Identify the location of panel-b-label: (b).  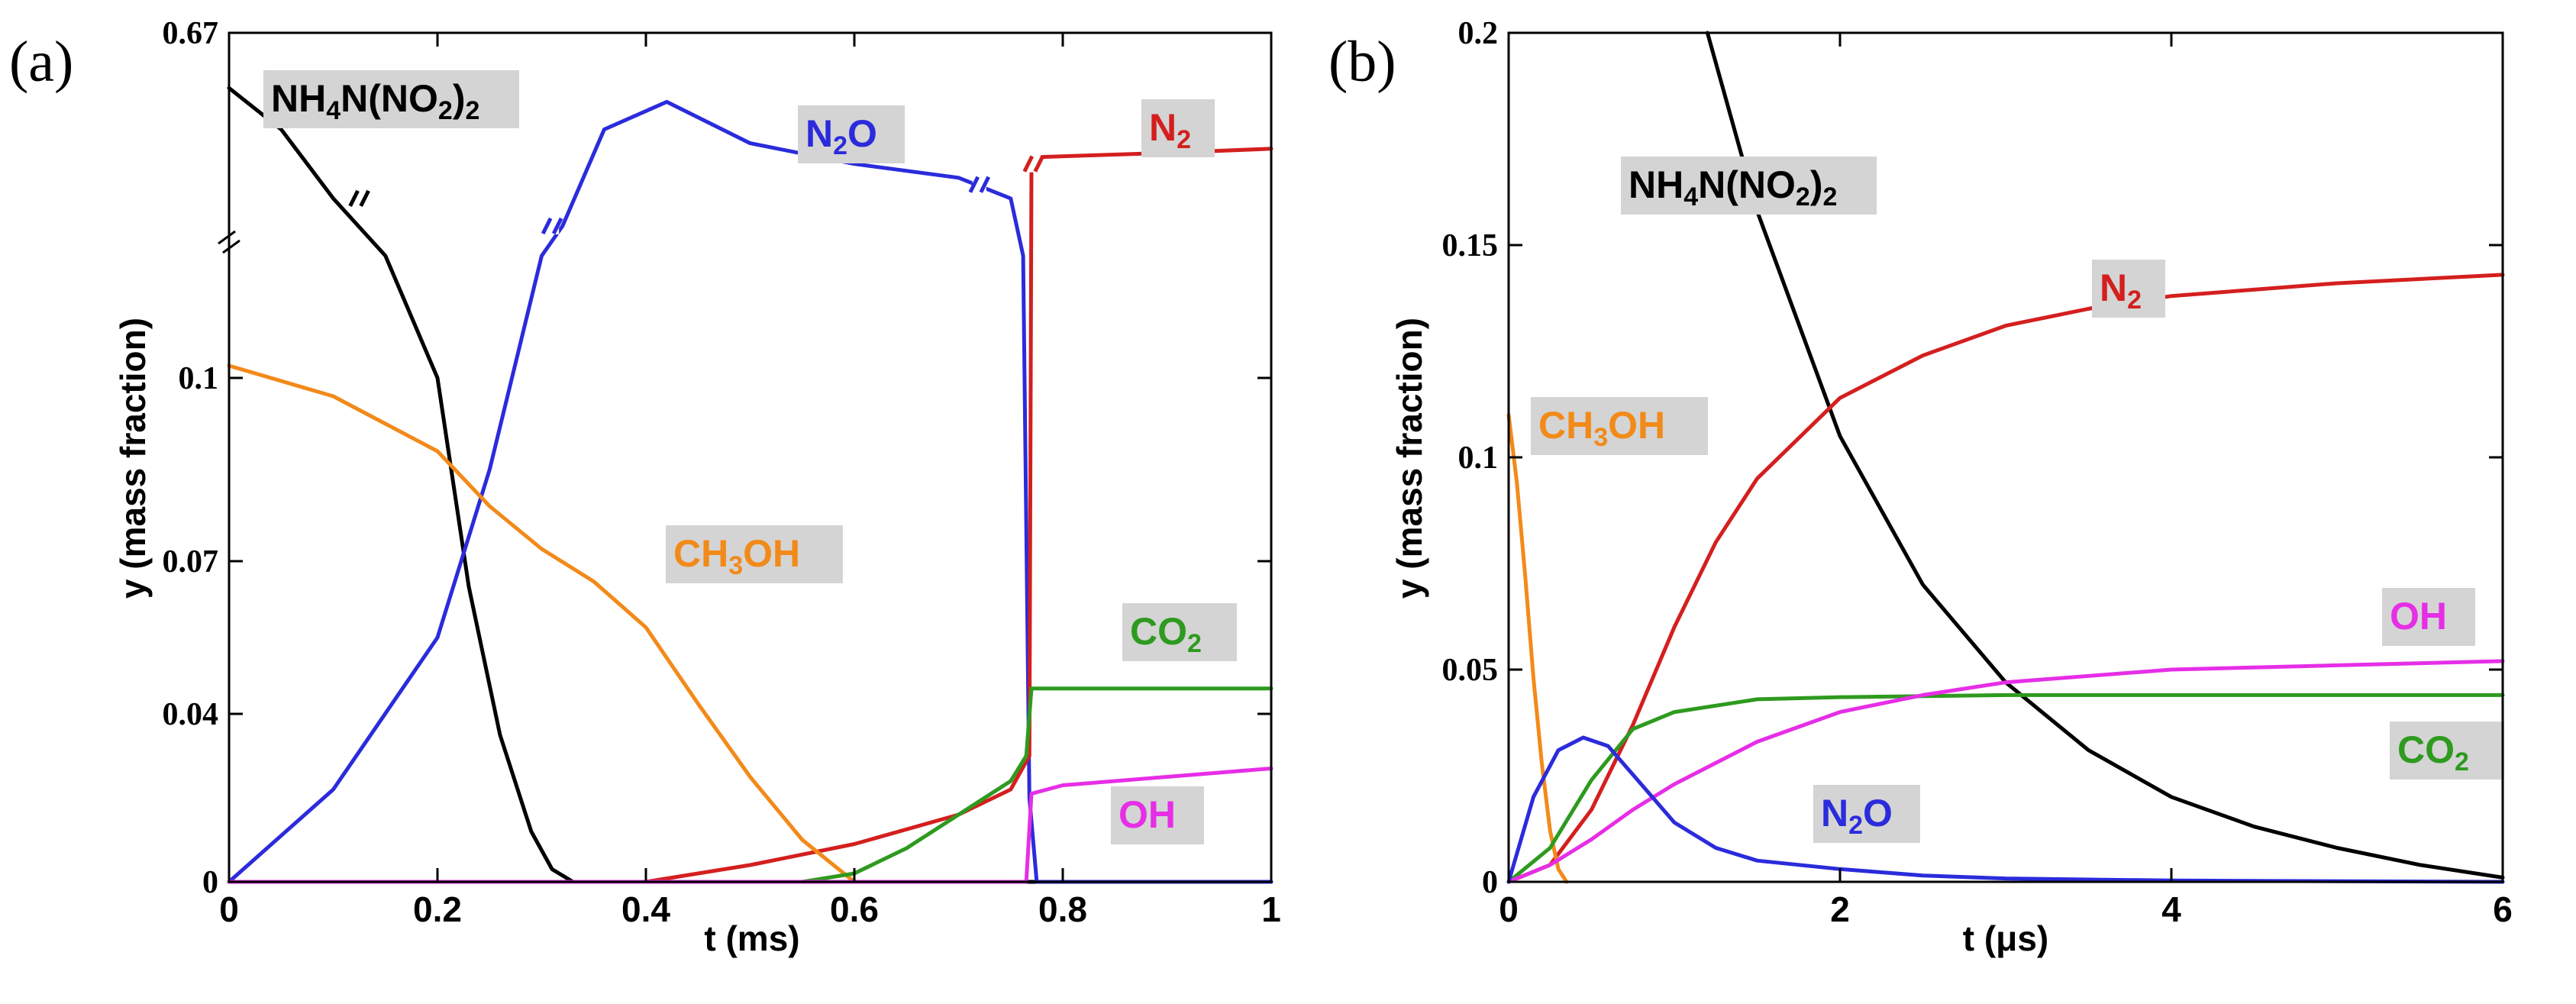
(1362, 62).